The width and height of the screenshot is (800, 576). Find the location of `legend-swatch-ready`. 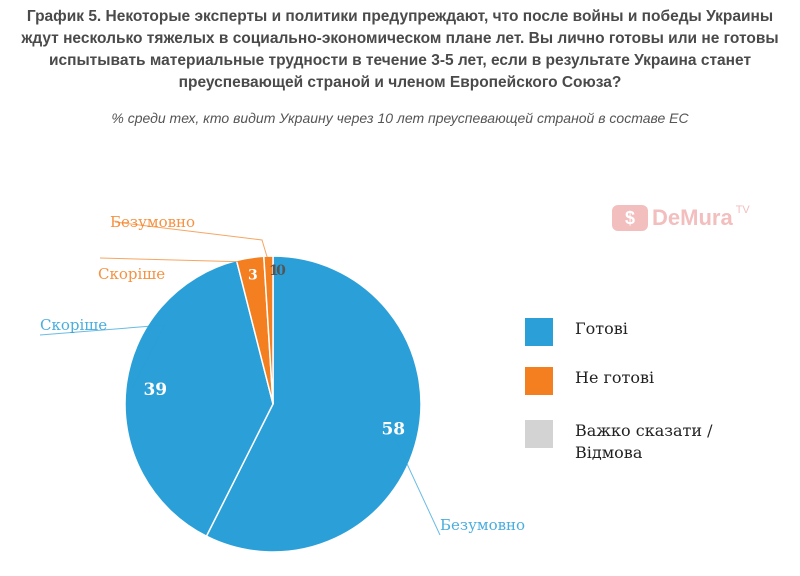

legend-swatch-ready is located at coordinates (539, 332).